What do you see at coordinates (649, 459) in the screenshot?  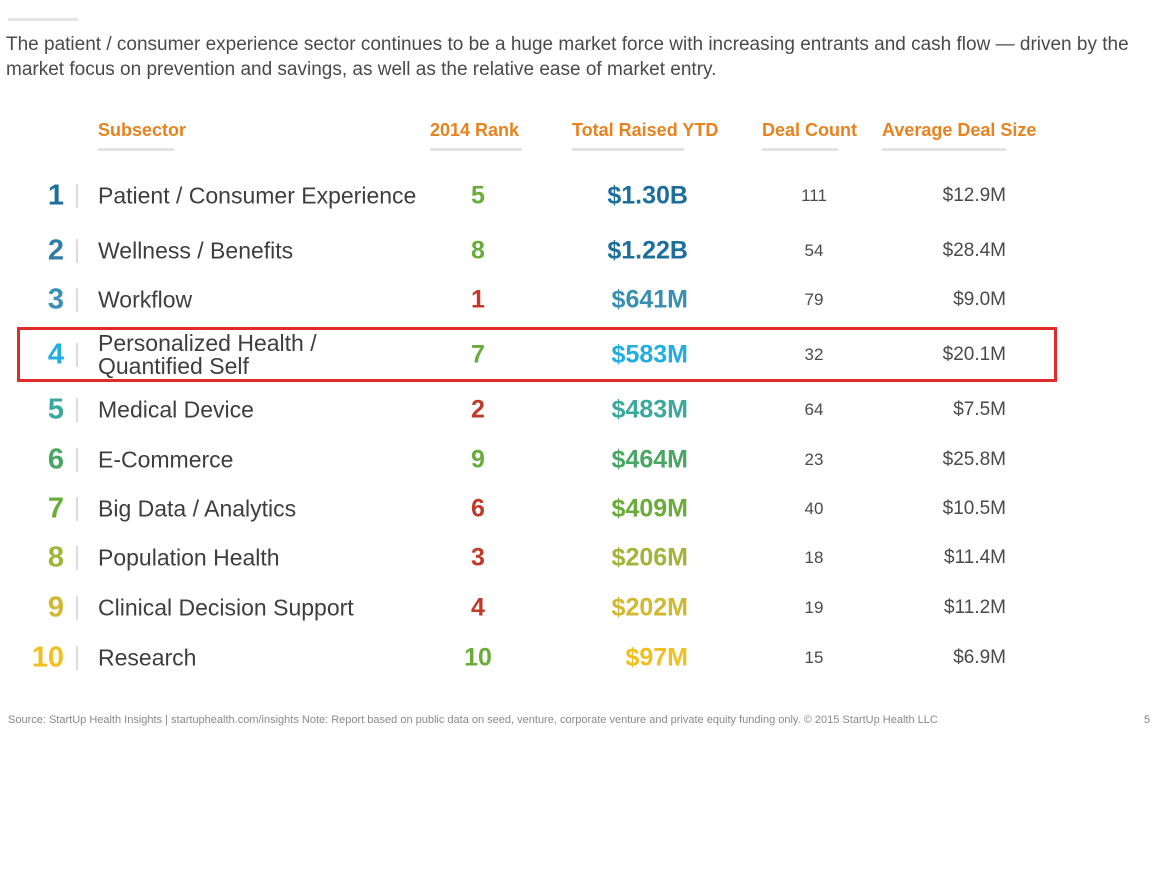 I see `total-raised-value: $464M` at bounding box center [649, 459].